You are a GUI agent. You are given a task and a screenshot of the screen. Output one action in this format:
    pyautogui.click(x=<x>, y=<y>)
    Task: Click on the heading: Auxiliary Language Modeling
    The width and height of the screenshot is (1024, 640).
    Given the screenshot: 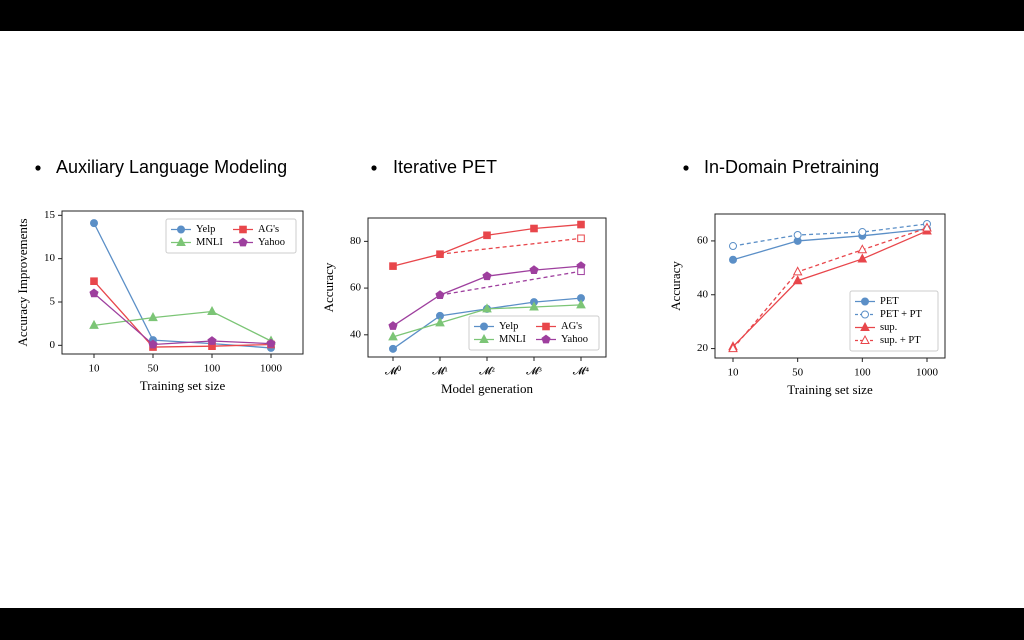 What is the action you would take?
    pyautogui.click(x=171, y=167)
    